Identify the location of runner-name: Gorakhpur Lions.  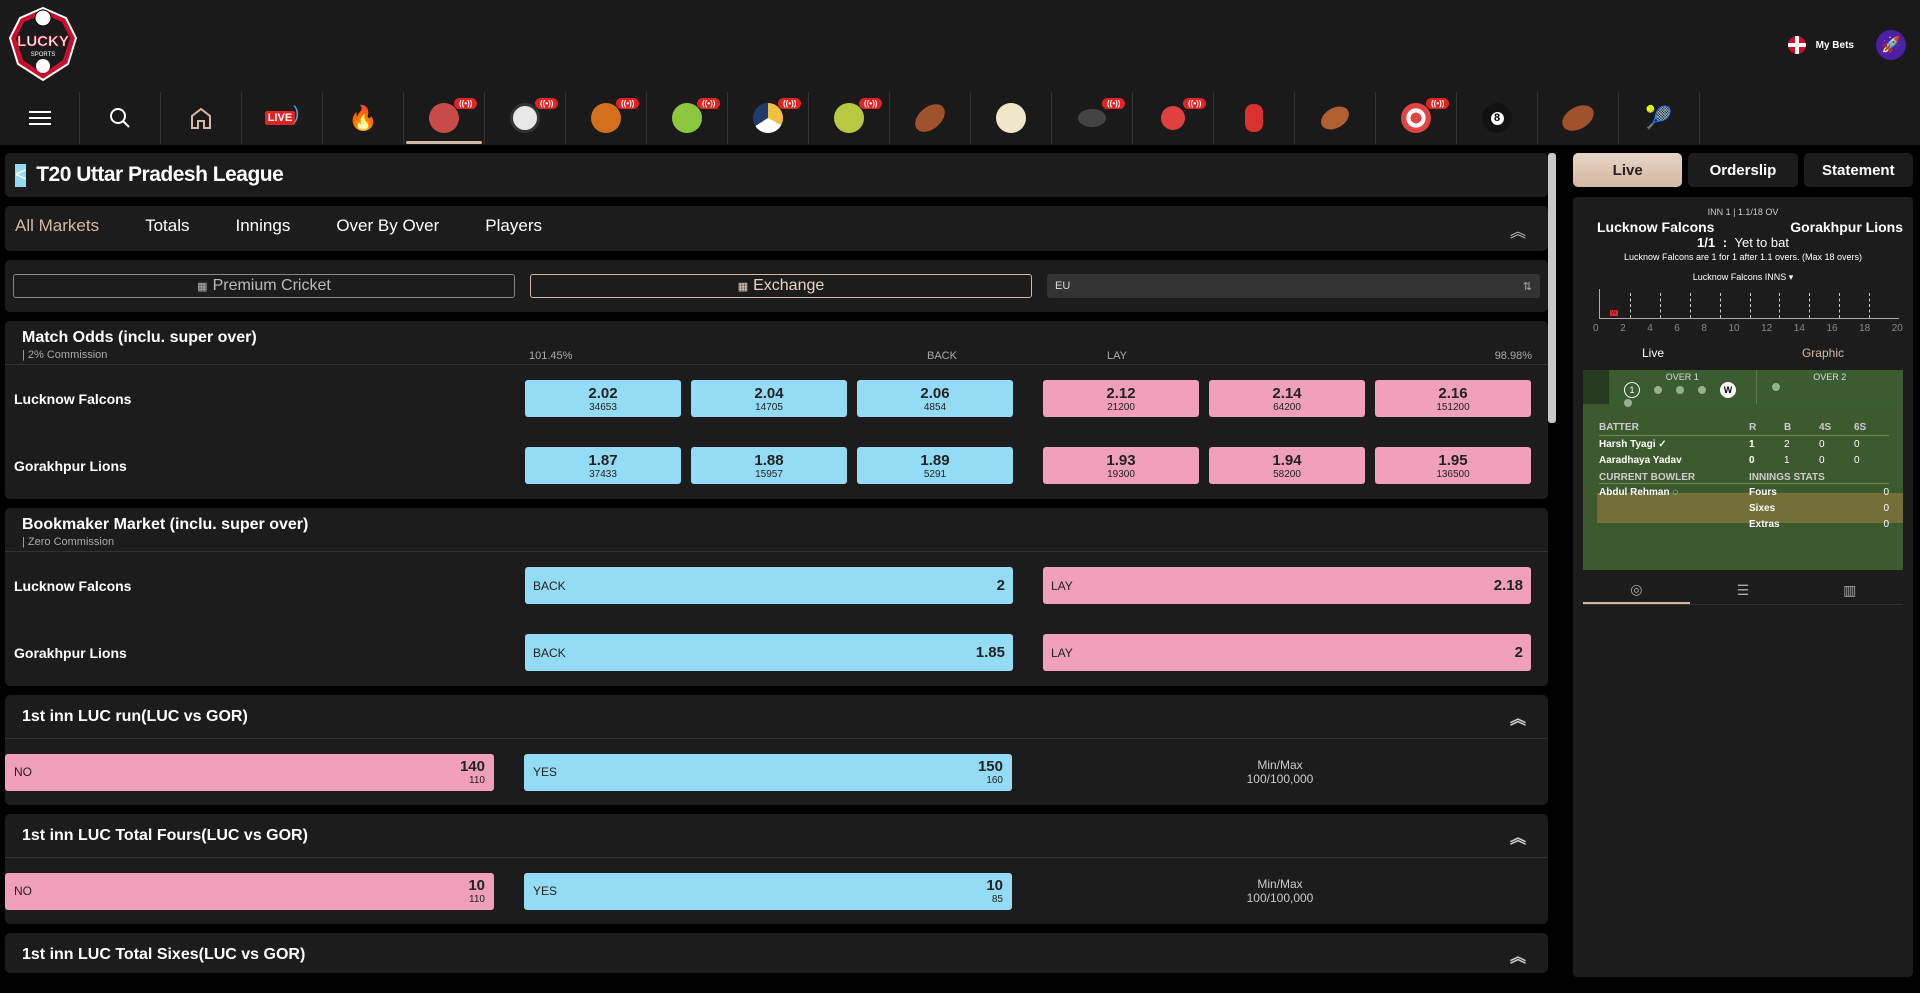
(70, 465).